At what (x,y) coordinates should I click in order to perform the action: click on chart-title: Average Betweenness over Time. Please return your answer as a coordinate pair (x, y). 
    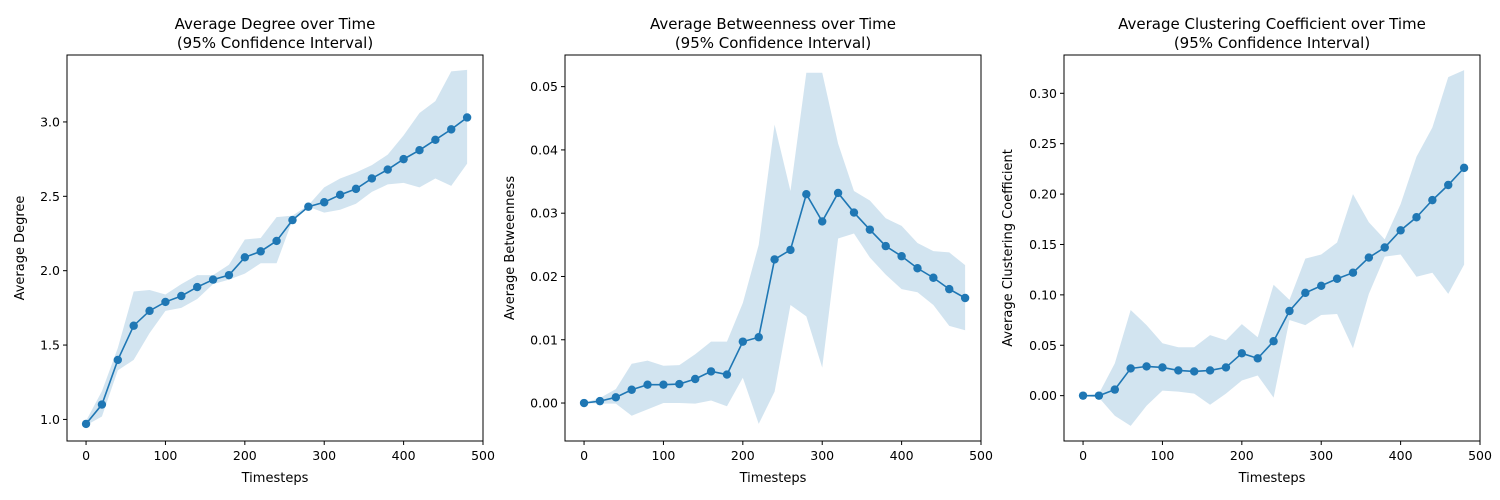
    Looking at the image, I should click on (773, 24).